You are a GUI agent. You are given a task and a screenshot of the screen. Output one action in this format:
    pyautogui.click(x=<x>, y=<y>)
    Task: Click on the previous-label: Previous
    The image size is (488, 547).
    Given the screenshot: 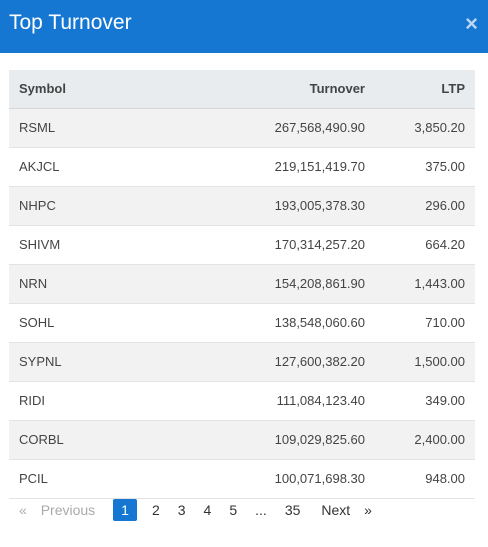 What is the action you would take?
    pyautogui.click(x=68, y=510)
    